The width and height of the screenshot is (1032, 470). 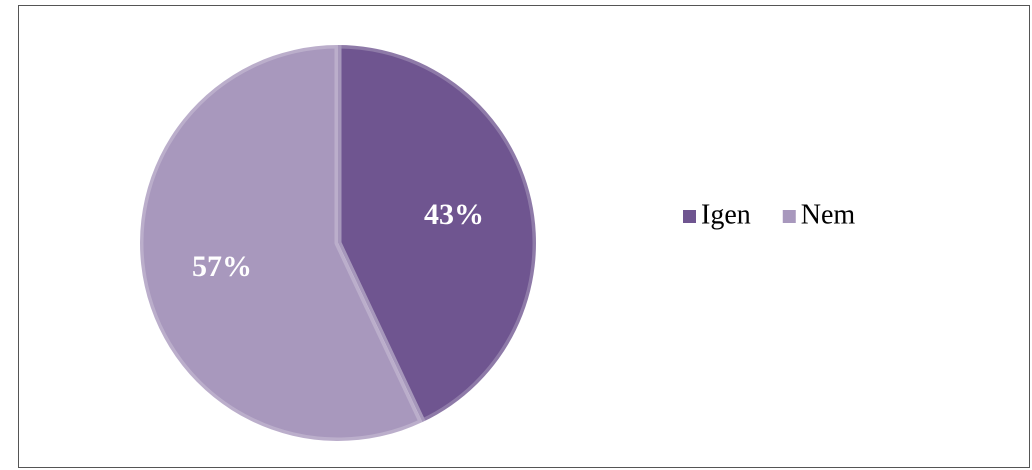 What do you see at coordinates (828, 214) in the screenshot?
I see `legend-label: Nem` at bounding box center [828, 214].